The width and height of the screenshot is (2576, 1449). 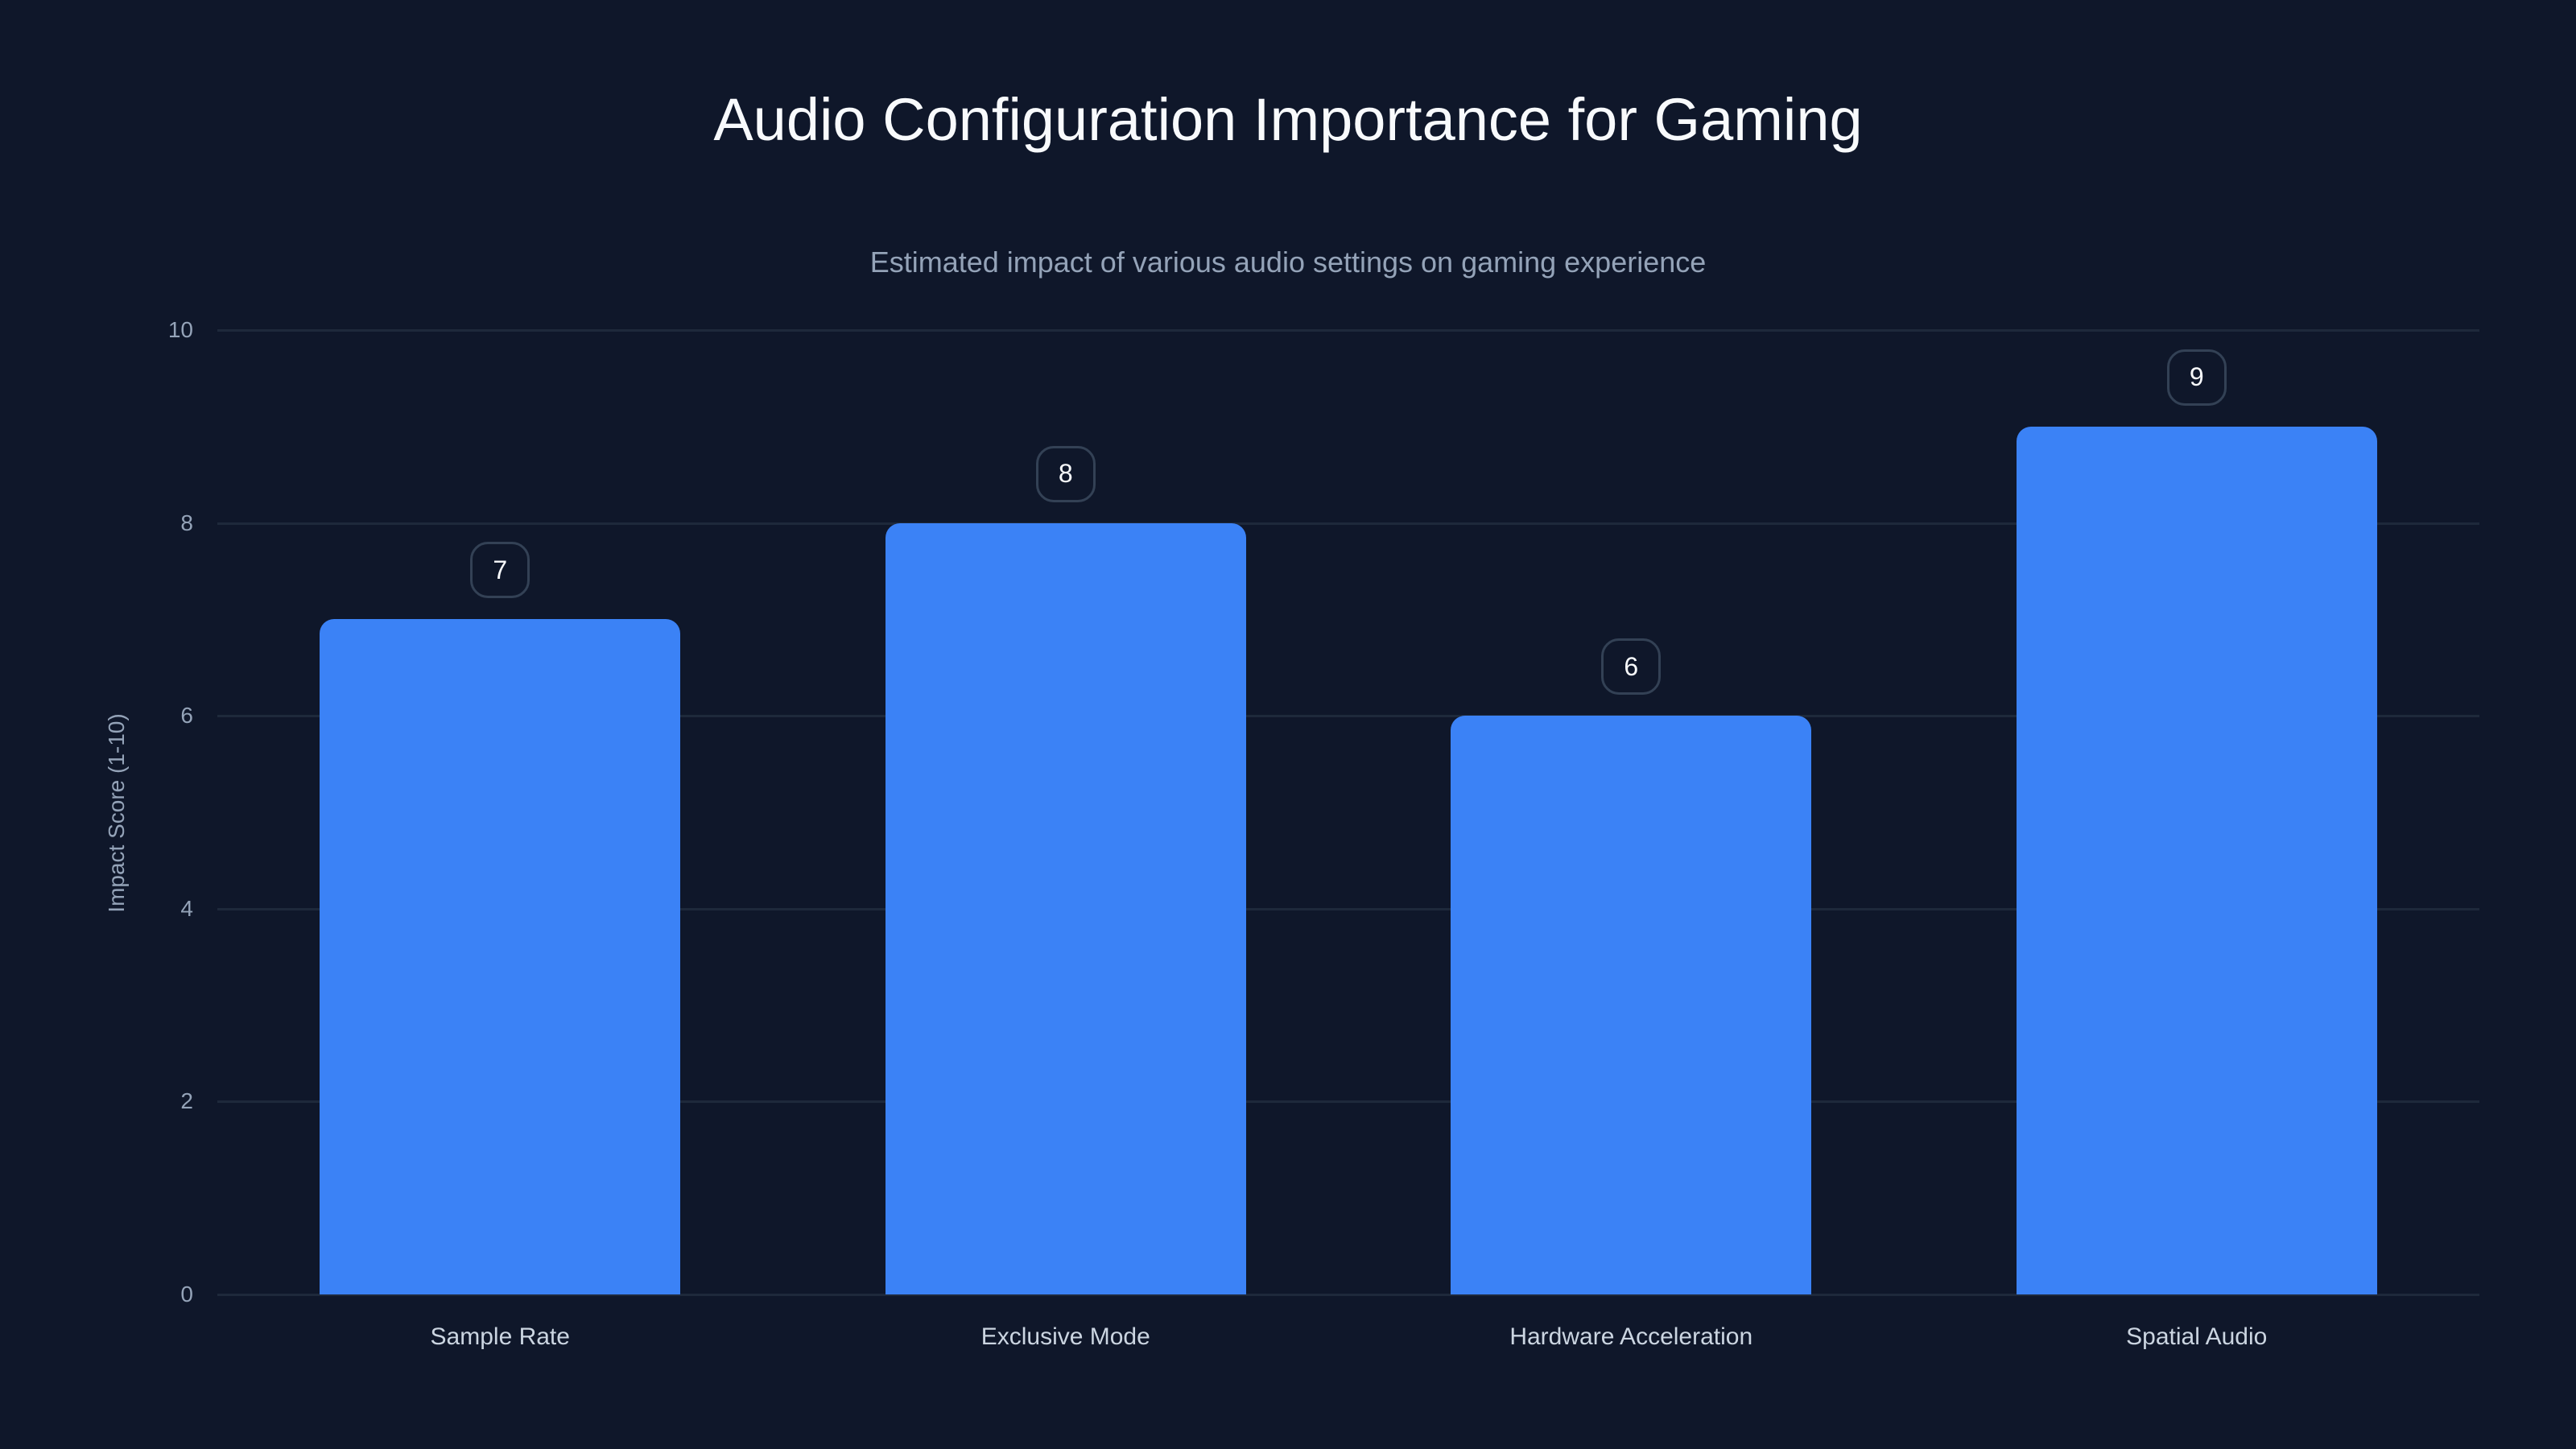 What do you see at coordinates (2197, 1336) in the screenshot?
I see `x-tick-label: Spatial Audio` at bounding box center [2197, 1336].